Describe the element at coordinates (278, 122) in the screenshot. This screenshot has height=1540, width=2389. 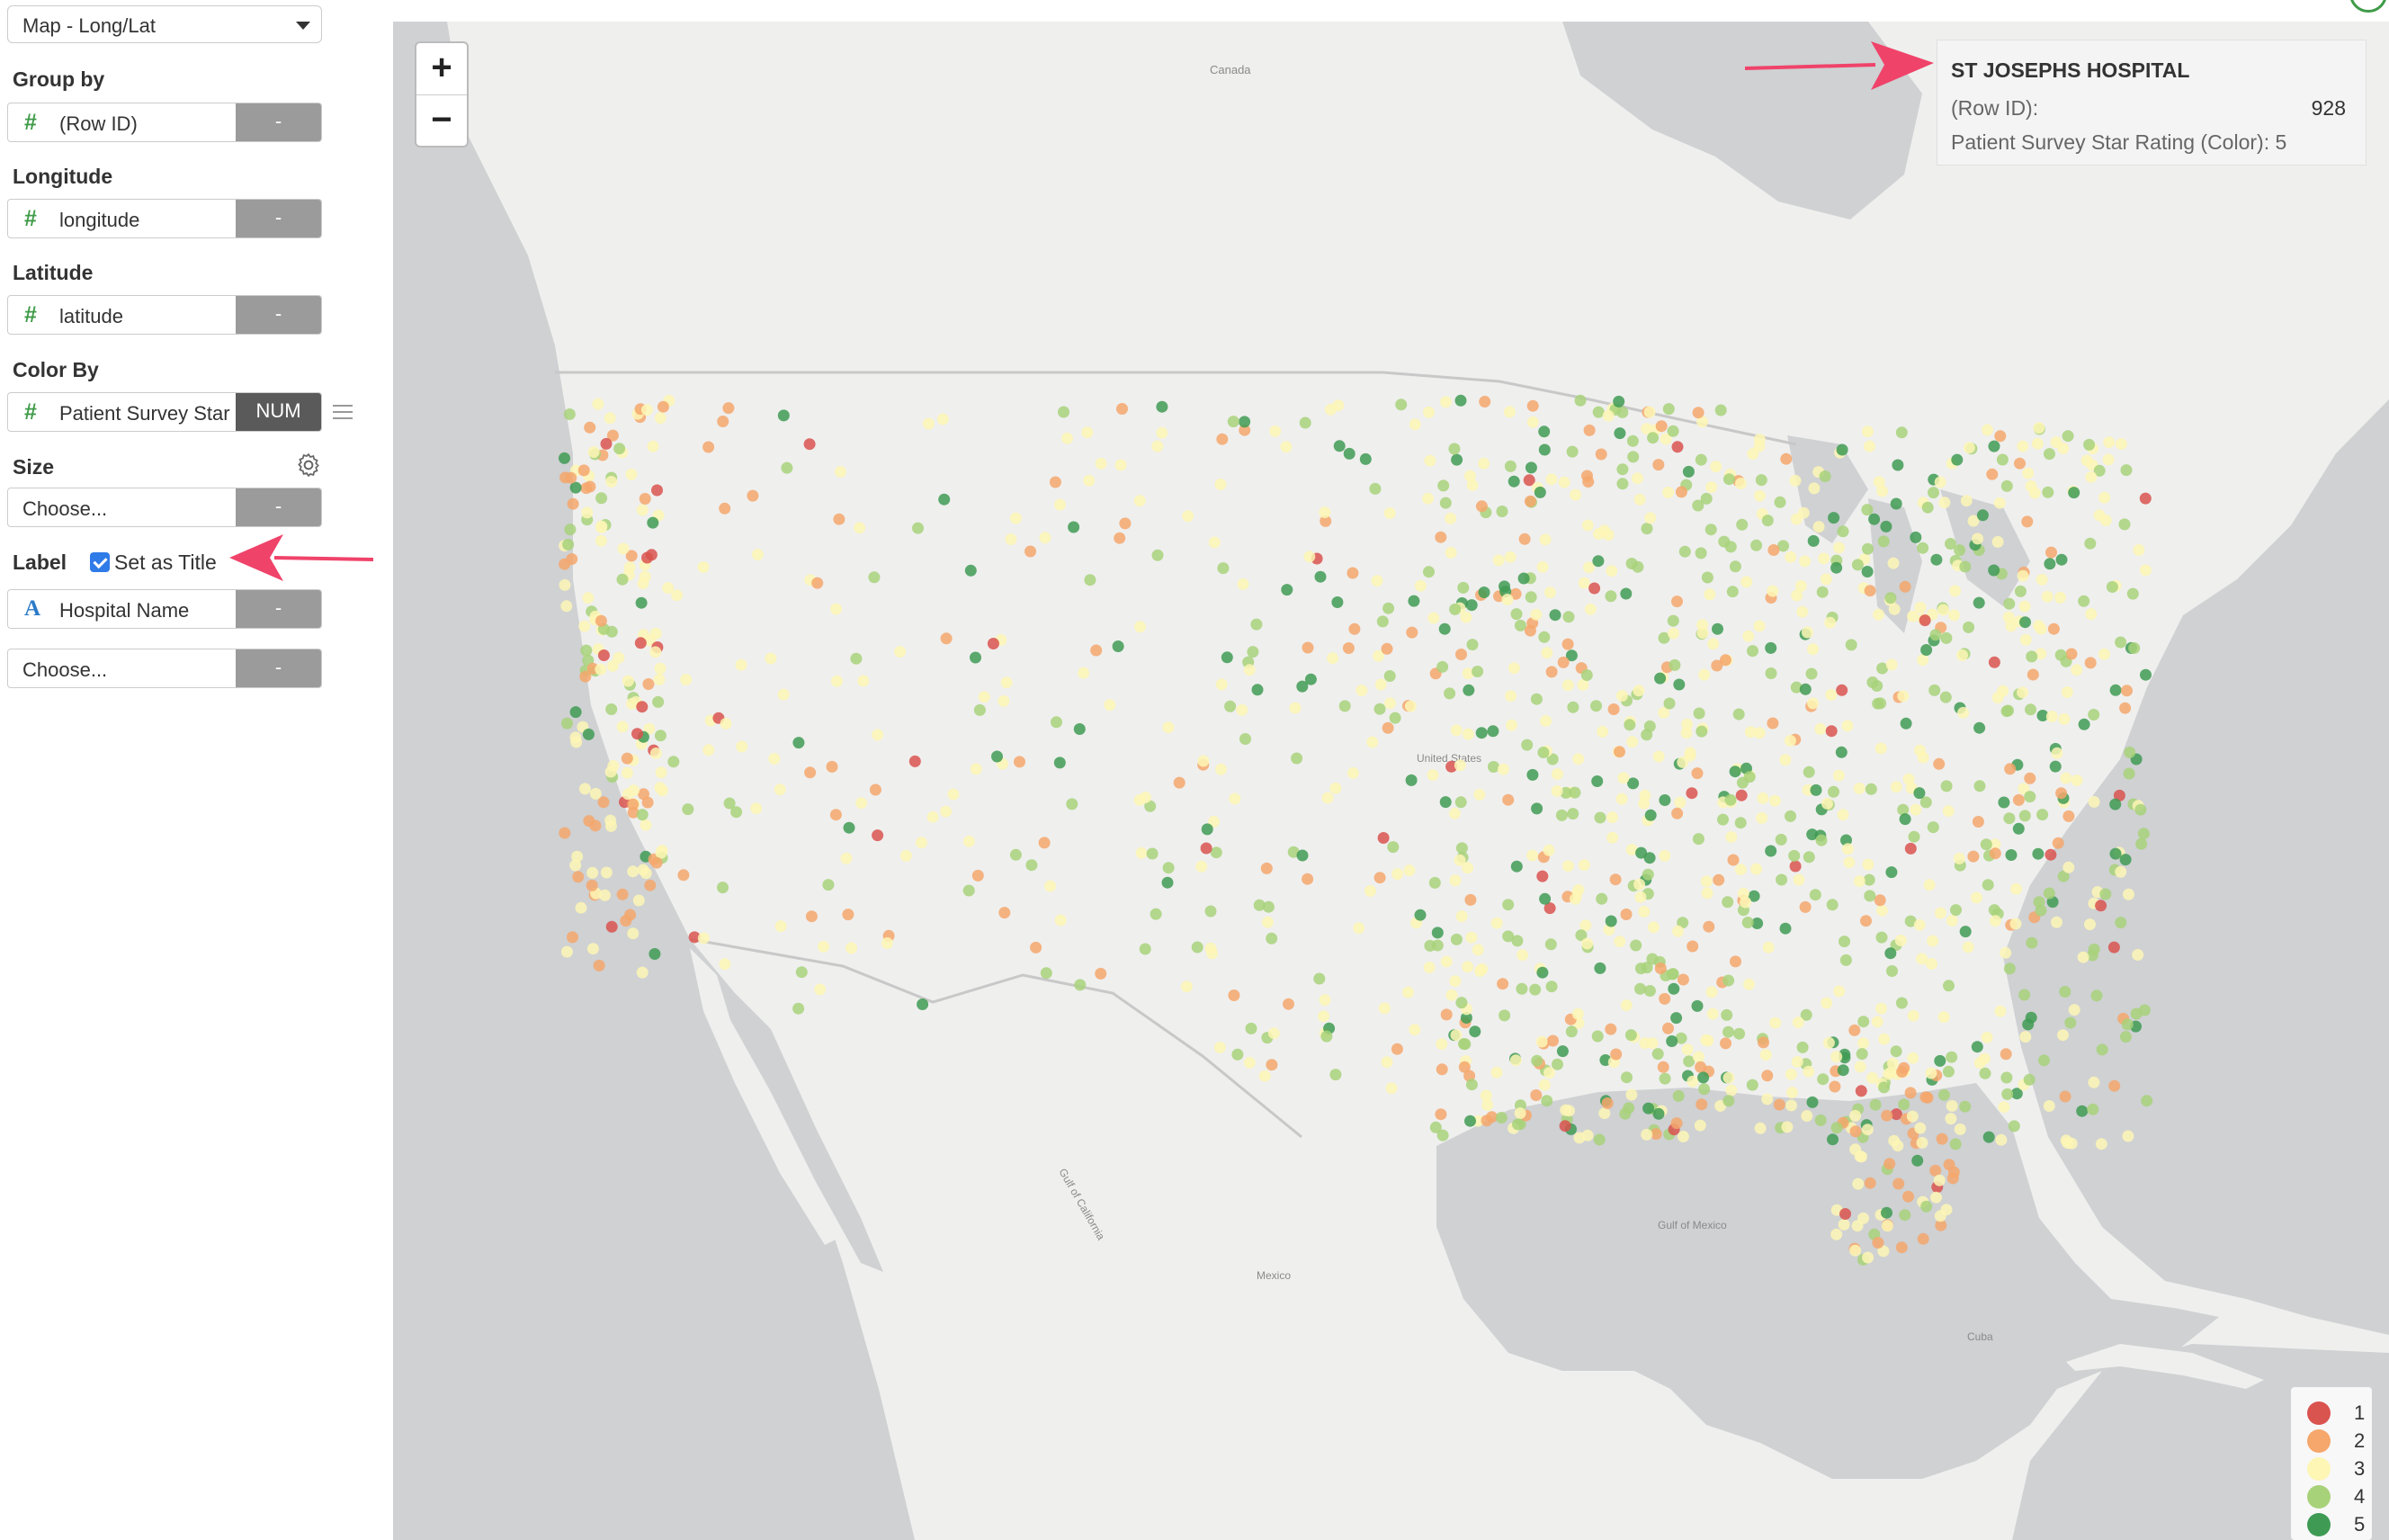
I see `group-by-remove-button: -` at that location.